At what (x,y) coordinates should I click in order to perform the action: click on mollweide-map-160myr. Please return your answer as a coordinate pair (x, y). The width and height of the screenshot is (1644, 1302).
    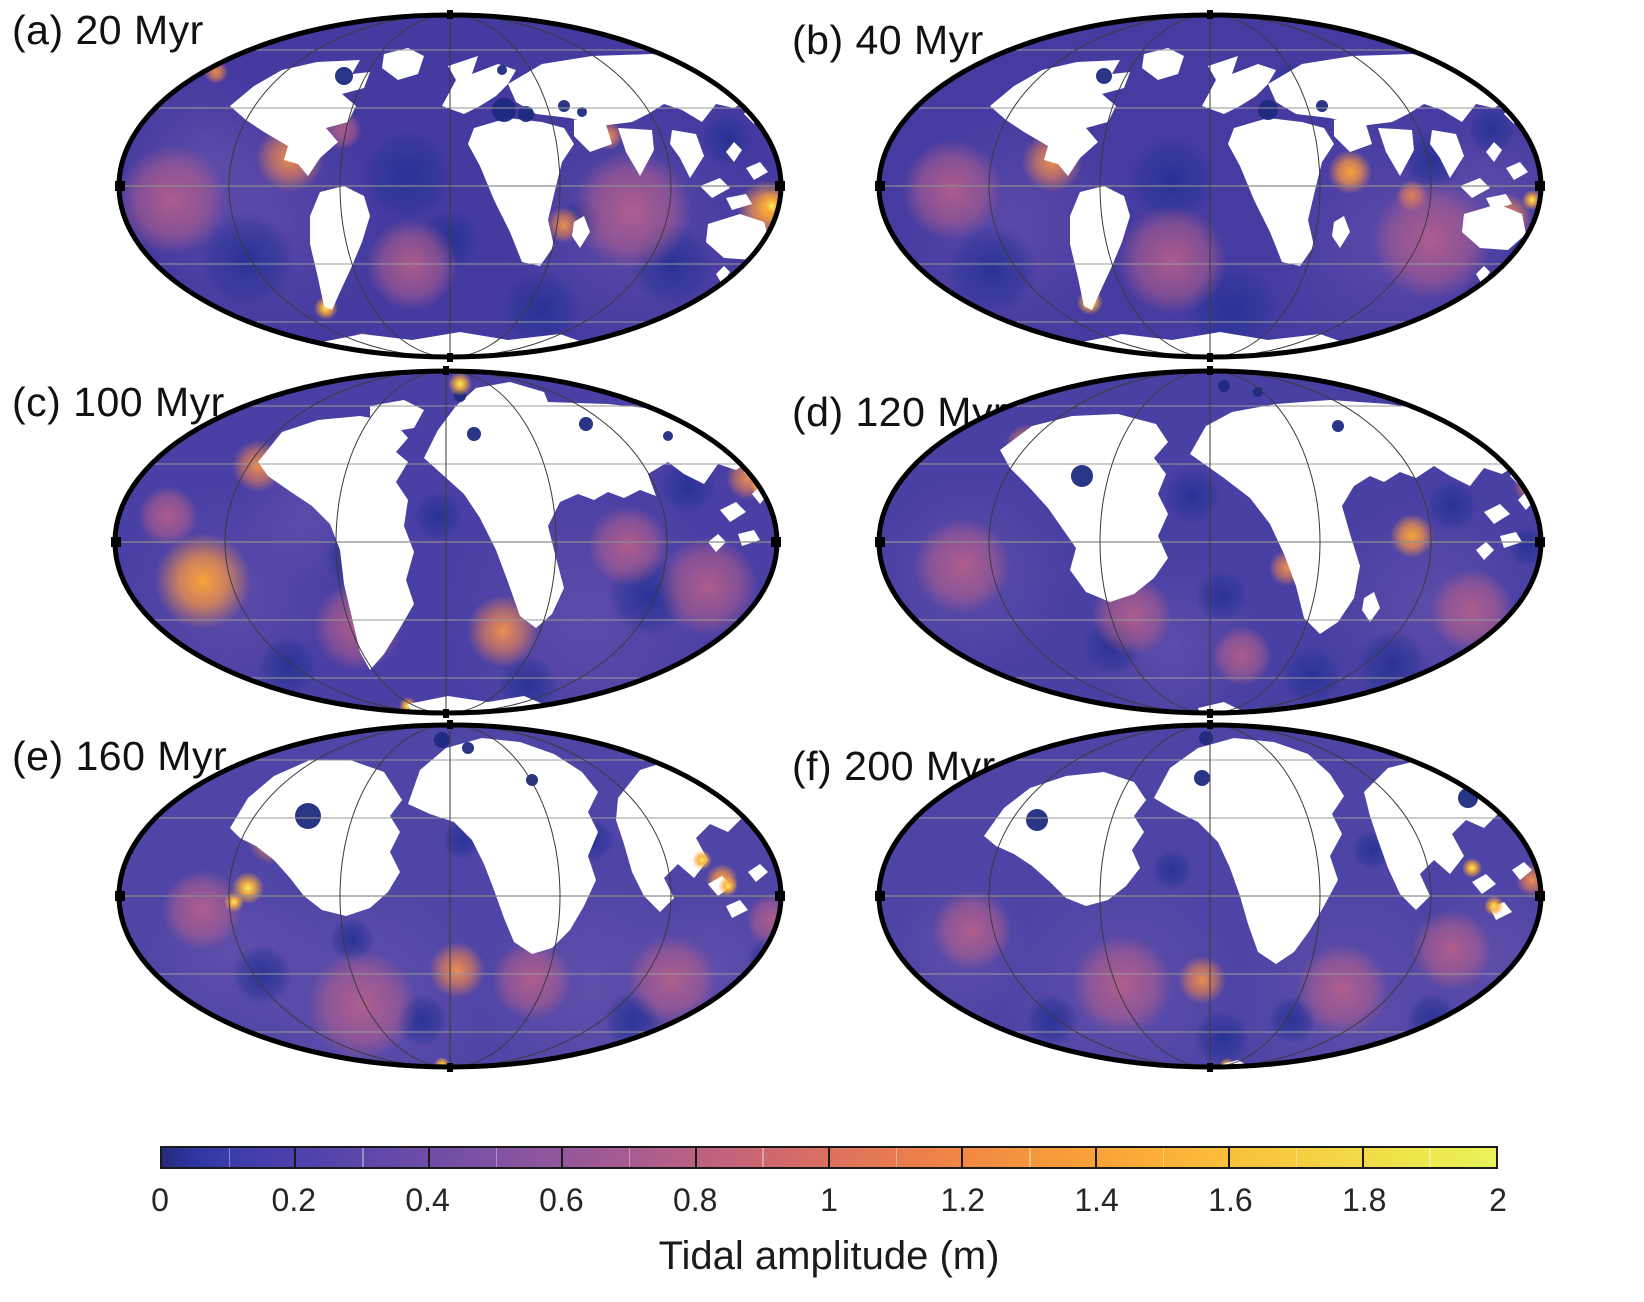
    Looking at the image, I should click on (450, 896).